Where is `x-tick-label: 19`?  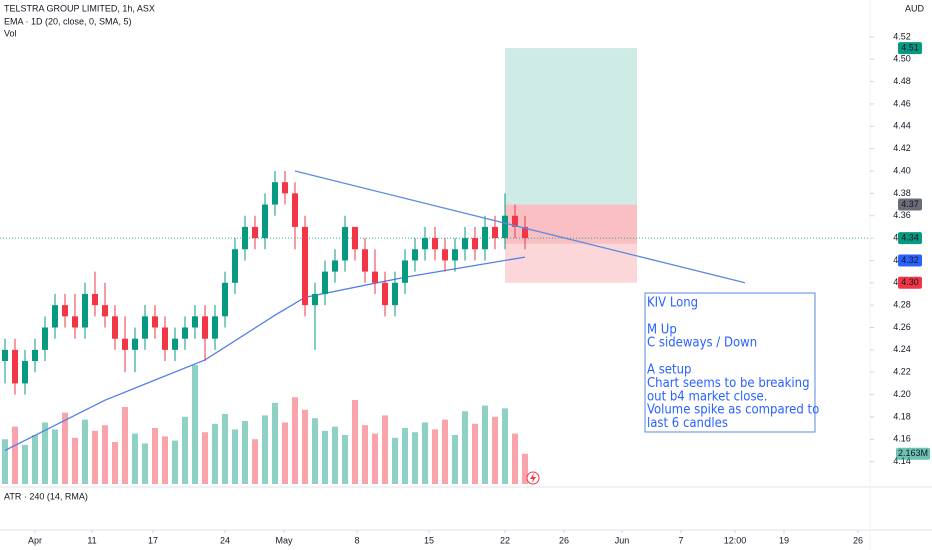 x-tick-label: 19 is located at coordinates (784, 540).